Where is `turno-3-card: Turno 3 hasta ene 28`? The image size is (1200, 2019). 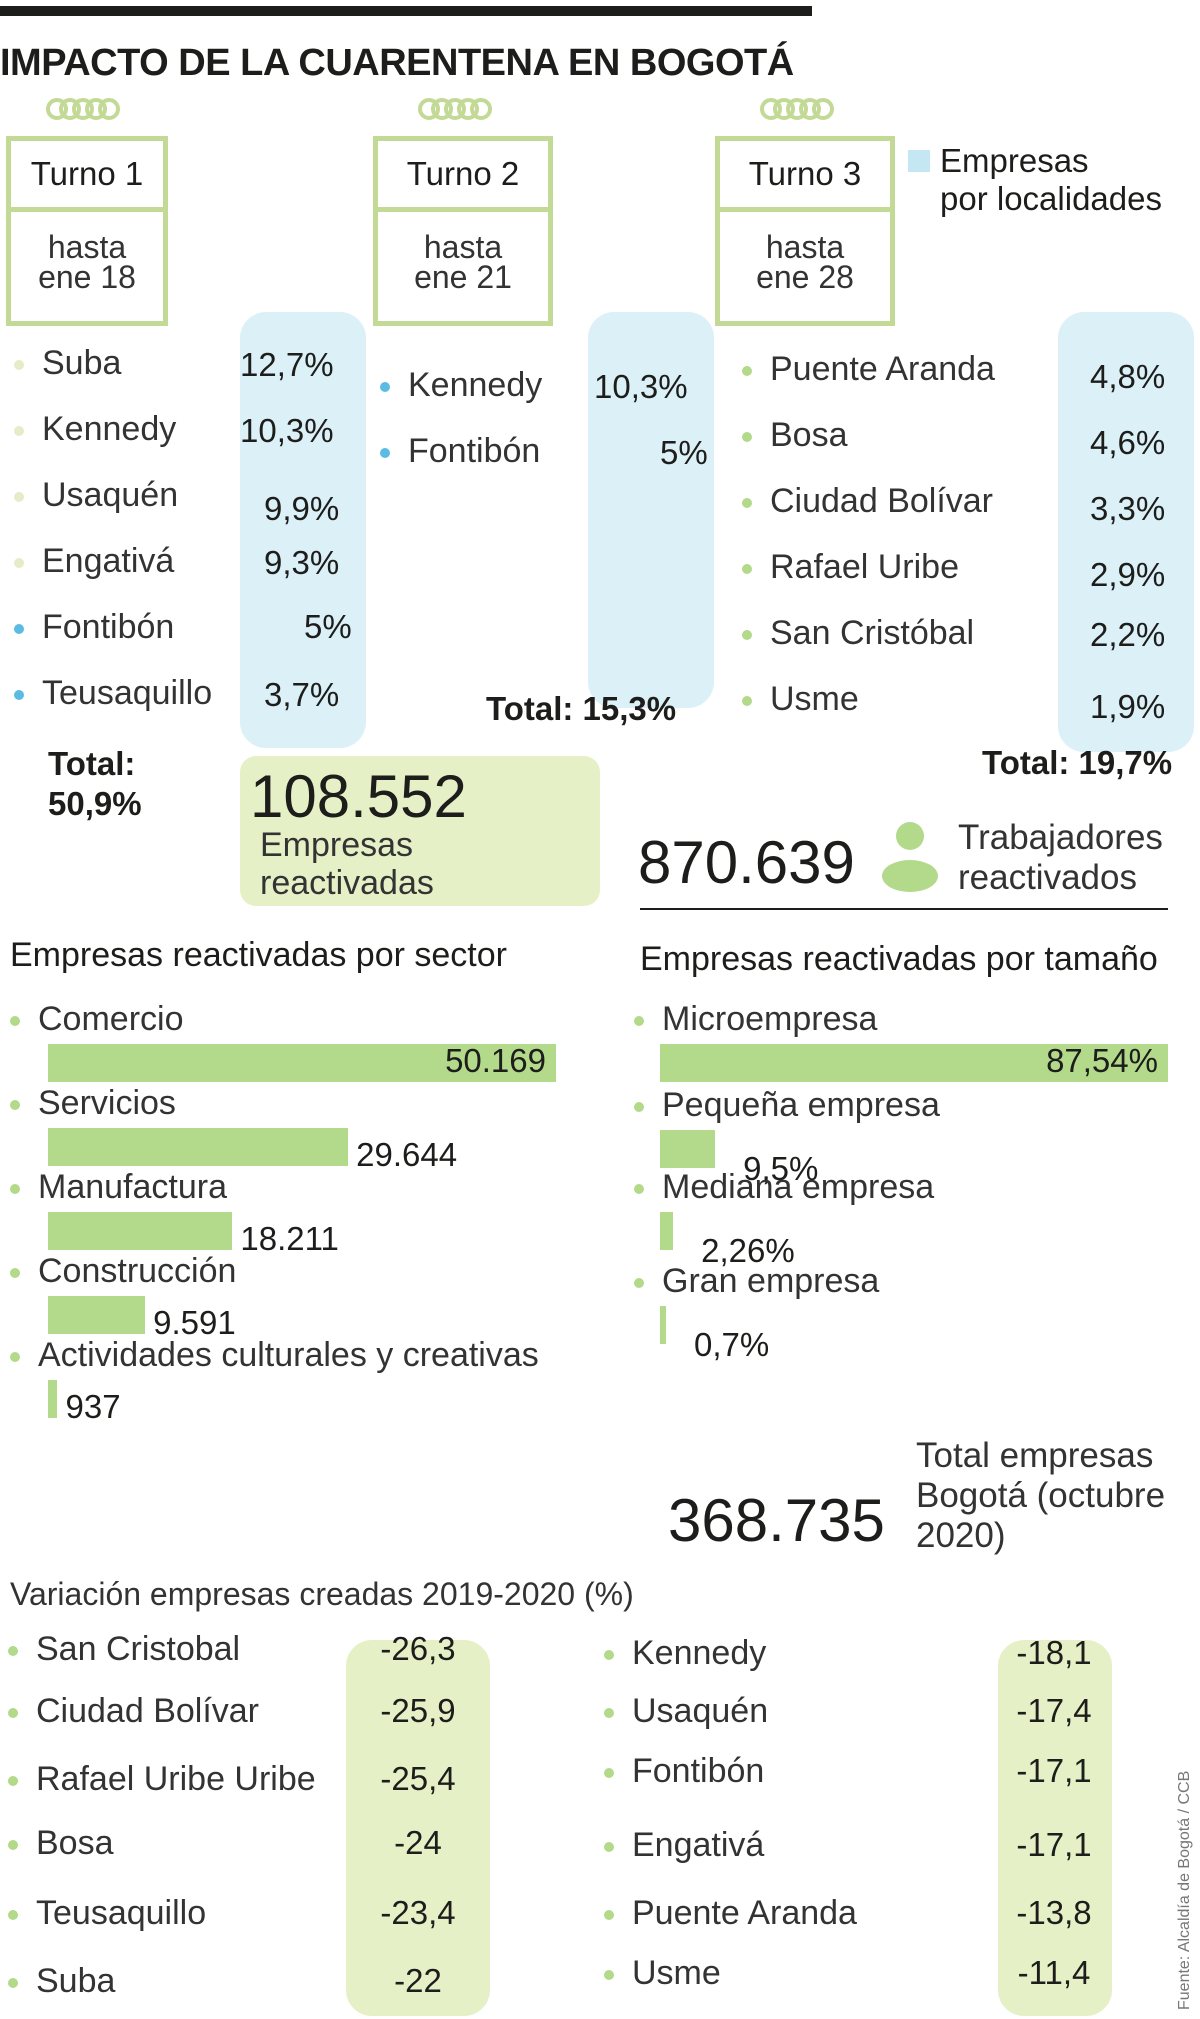 turno-3-card: Turno 3 hasta ene 28 is located at coordinates (805, 231).